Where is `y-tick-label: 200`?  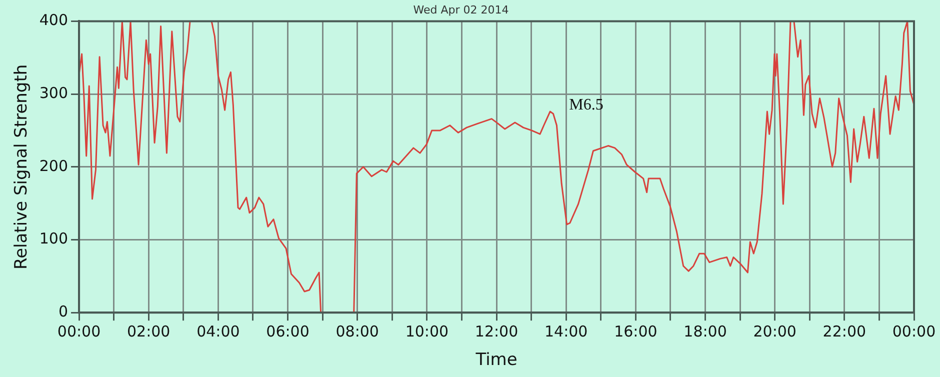 y-tick-label: 200 is located at coordinates (53, 165).